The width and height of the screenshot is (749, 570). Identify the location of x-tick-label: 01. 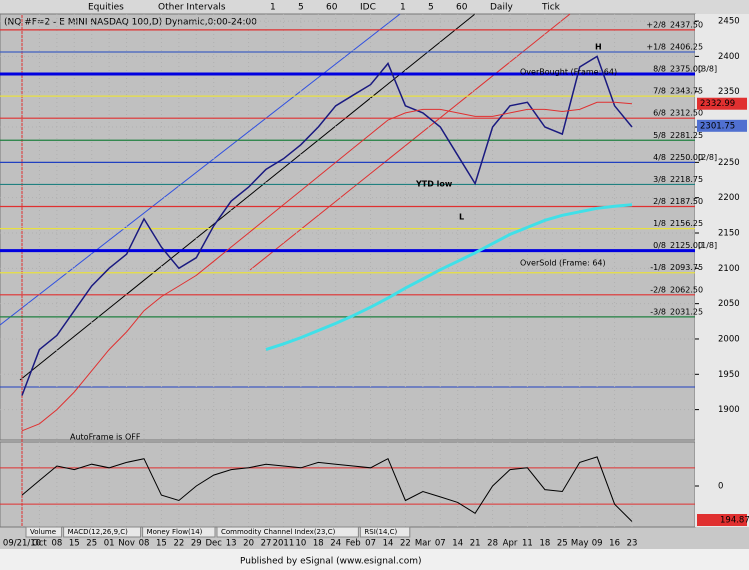
(109, 544).